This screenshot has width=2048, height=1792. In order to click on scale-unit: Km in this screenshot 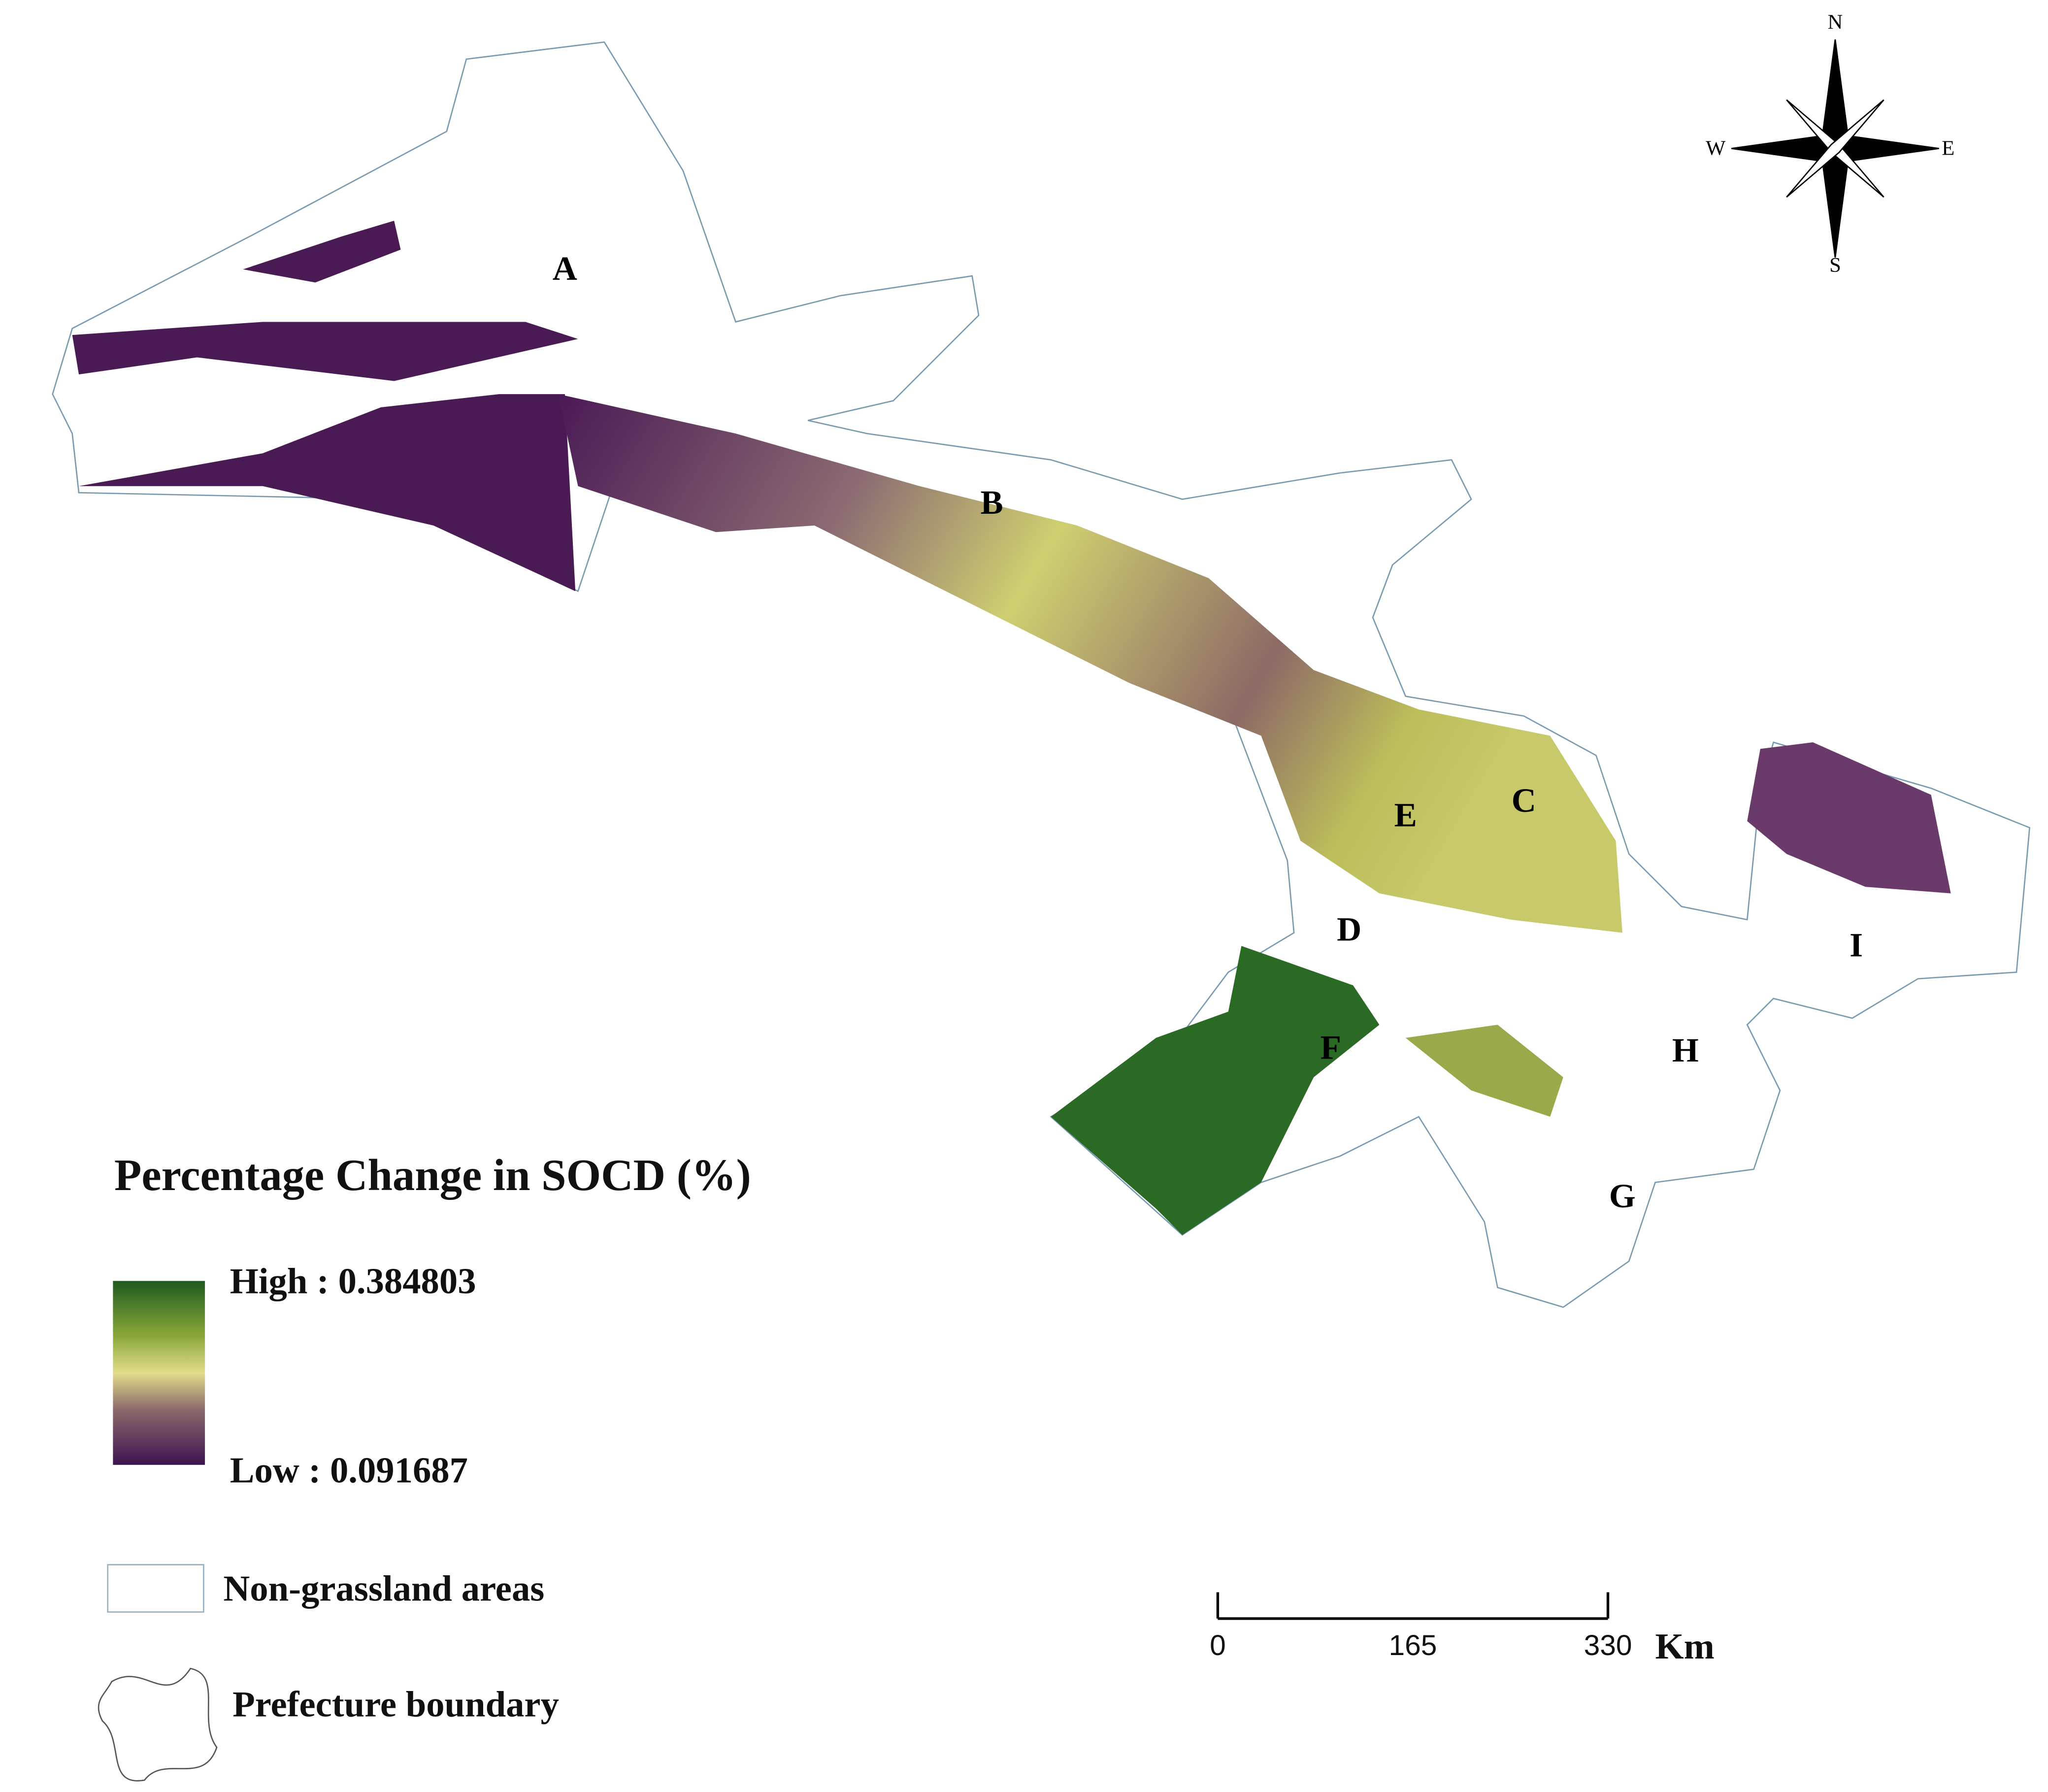, I will do `click(1685, 1646)`.